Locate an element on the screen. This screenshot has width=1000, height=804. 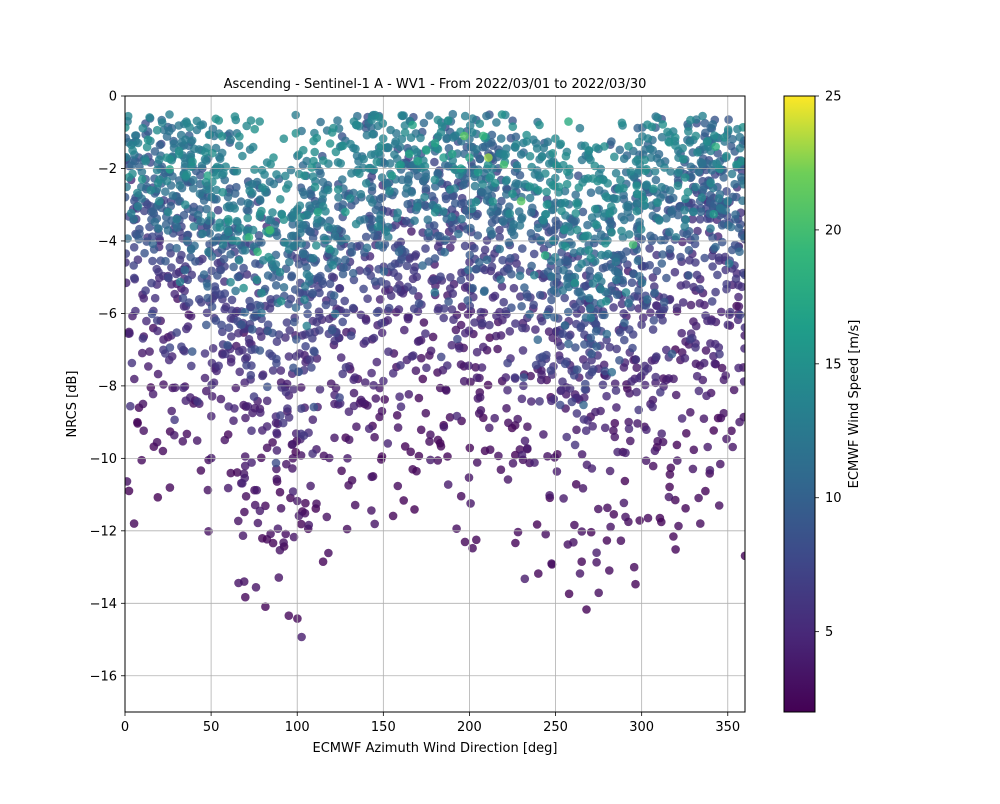
x-tick-label: 300 is located at coordinates (641, 727).